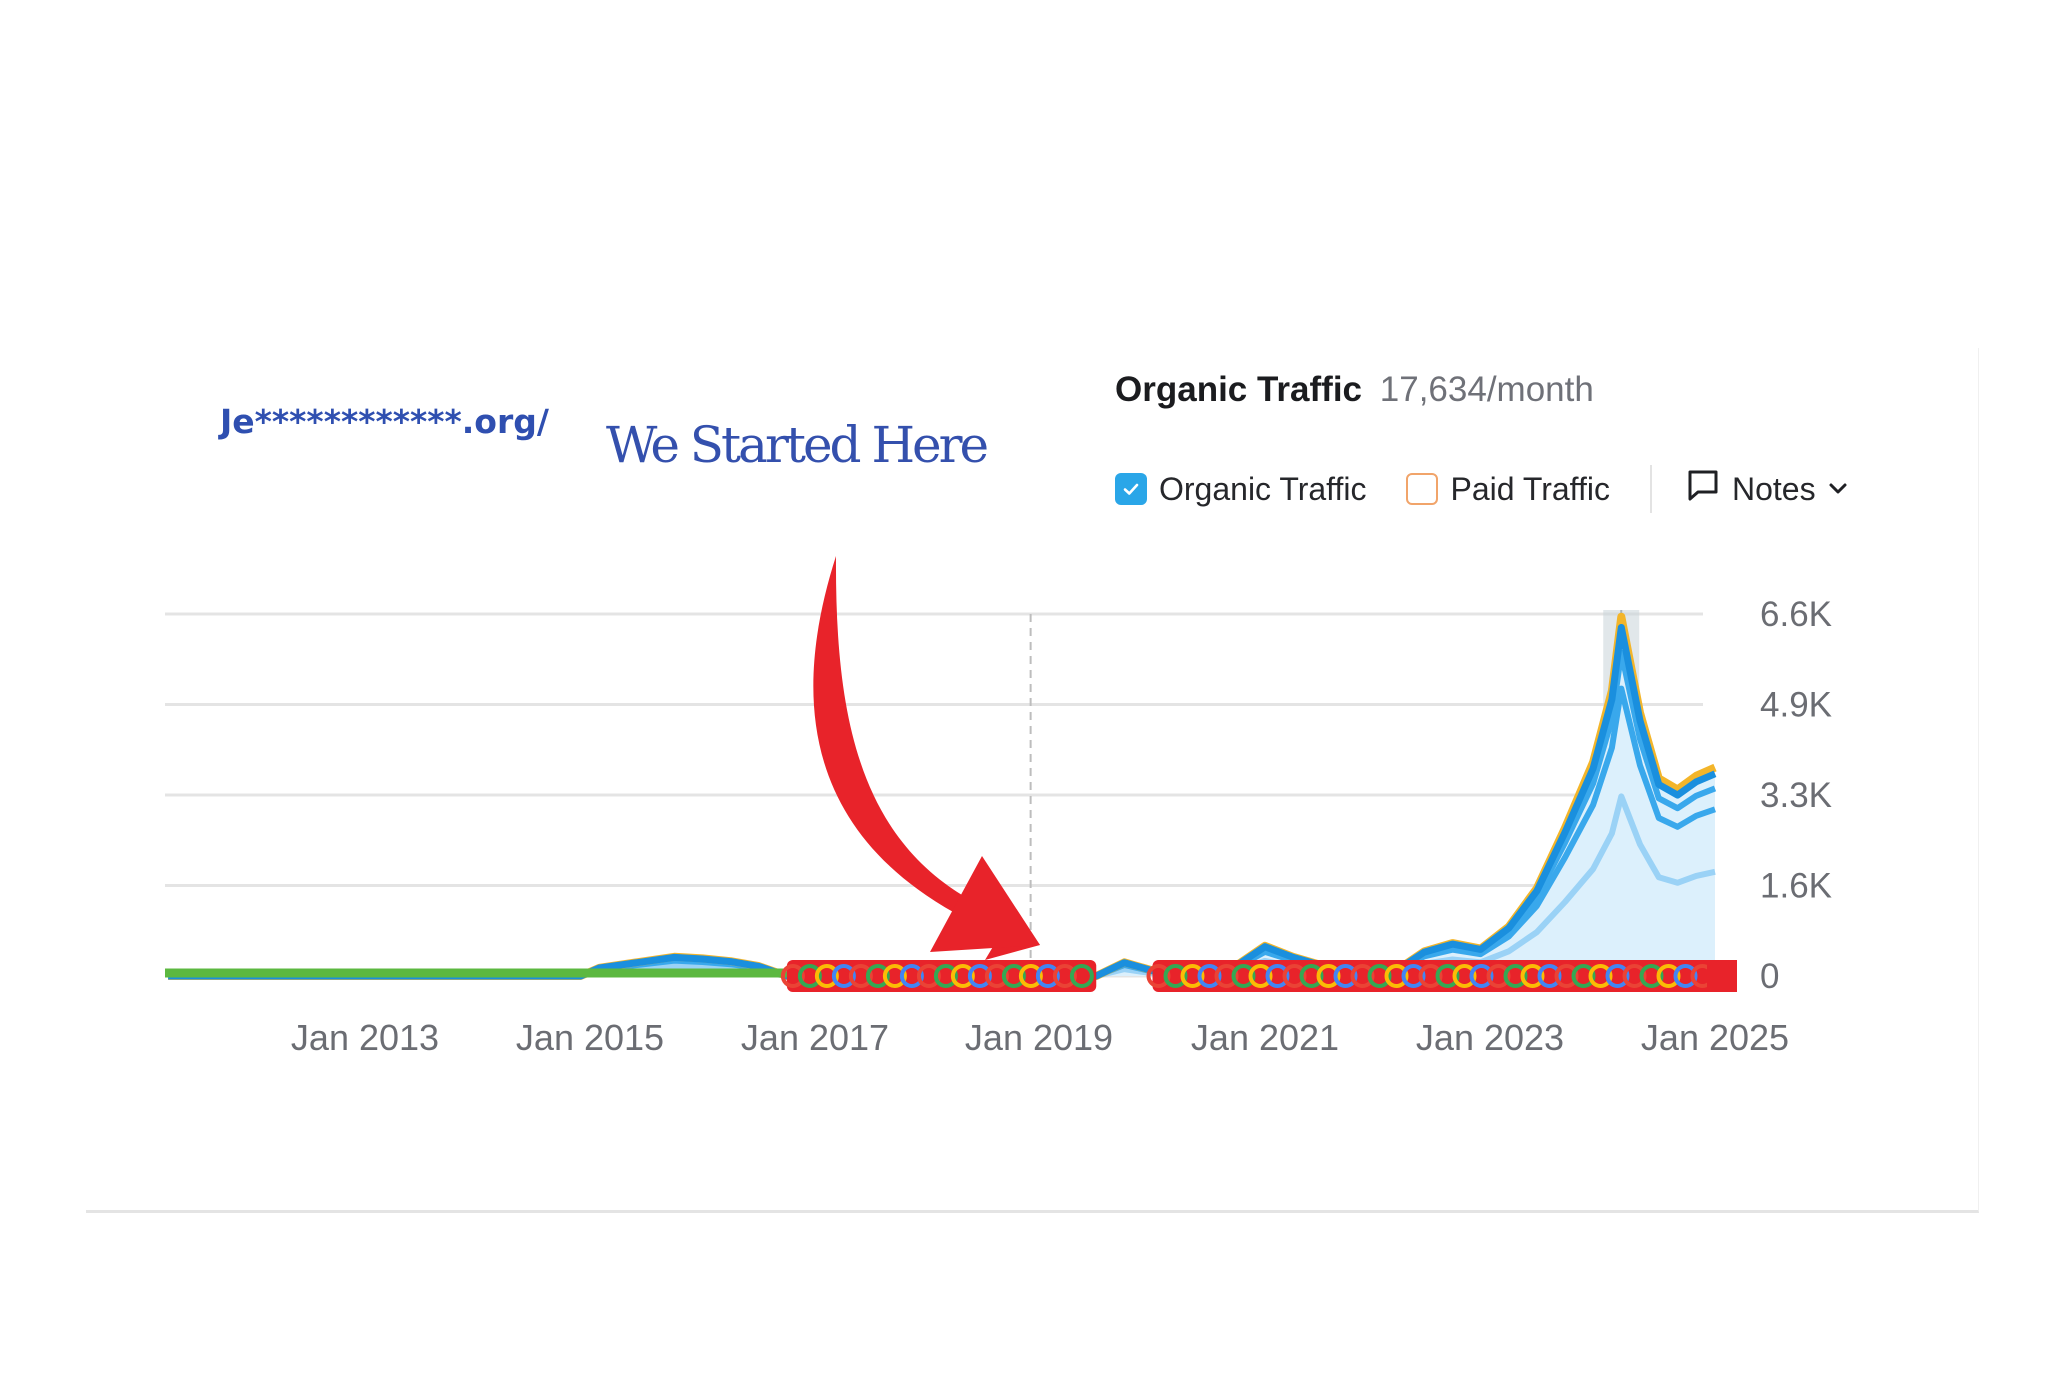 The width and height of the screenshot is (2048, 1384). I want to click on y-tick-label: 4.9K, so click(1796, 705).